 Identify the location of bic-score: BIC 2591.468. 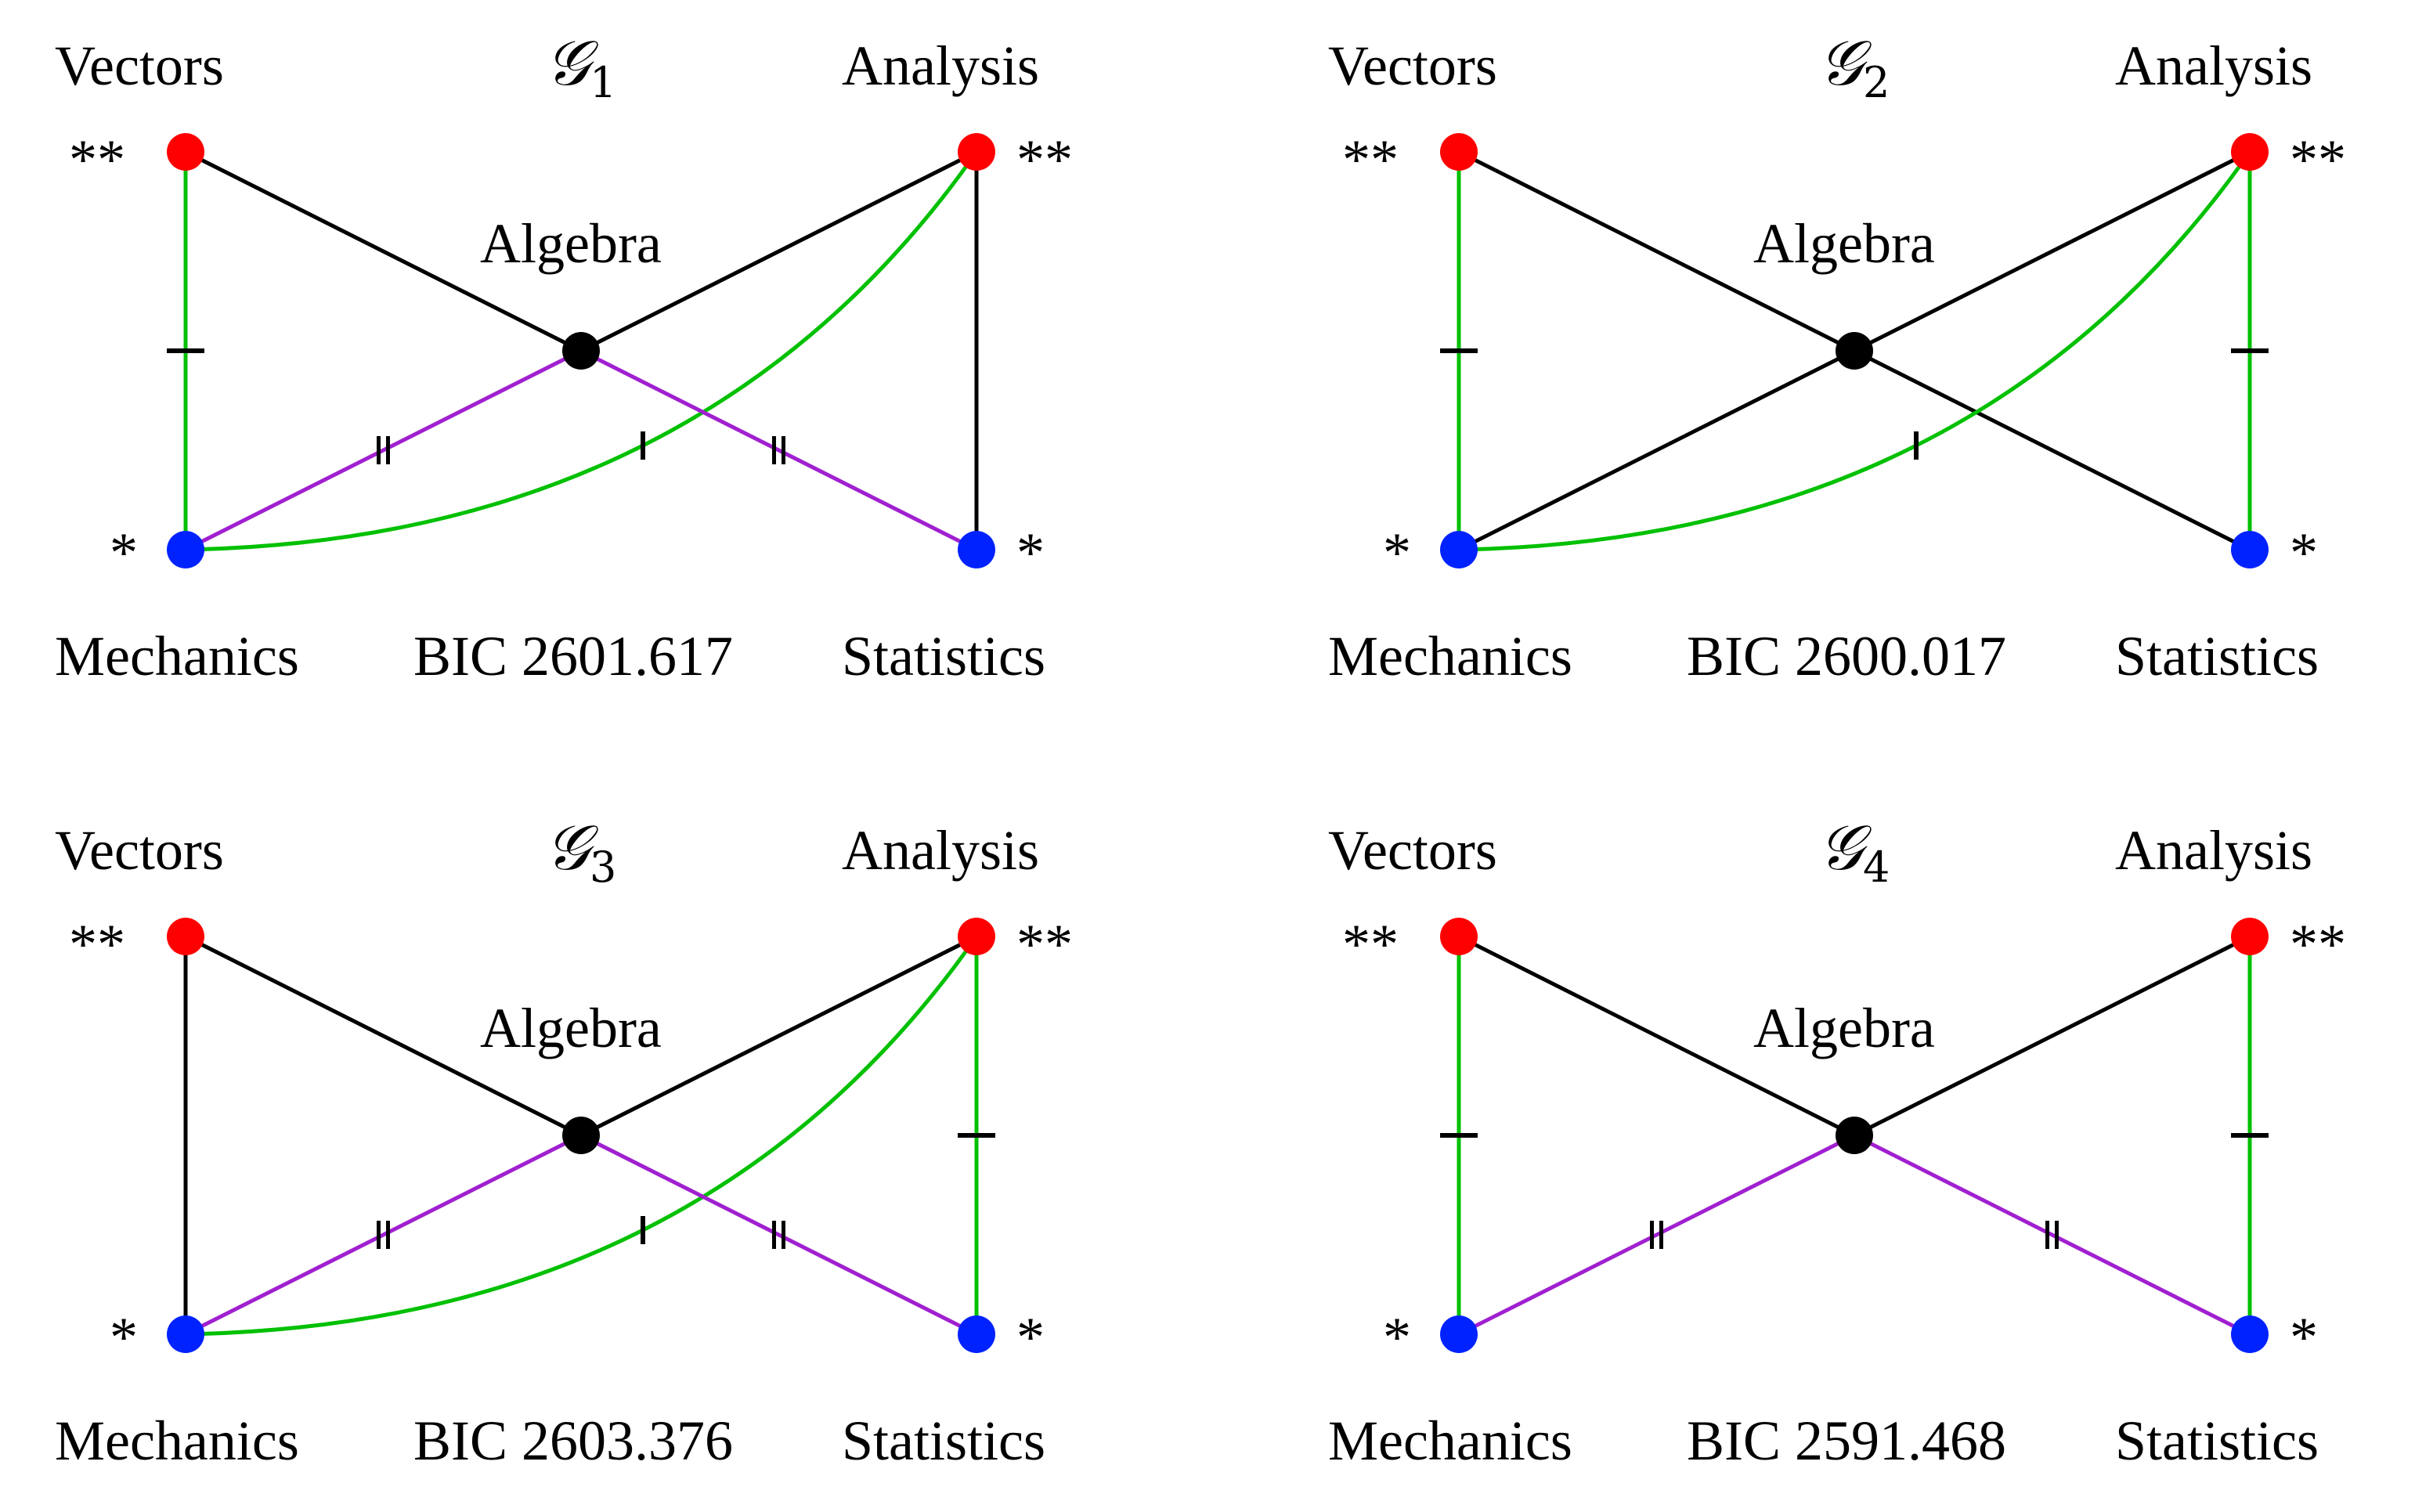
(1846, 1440).